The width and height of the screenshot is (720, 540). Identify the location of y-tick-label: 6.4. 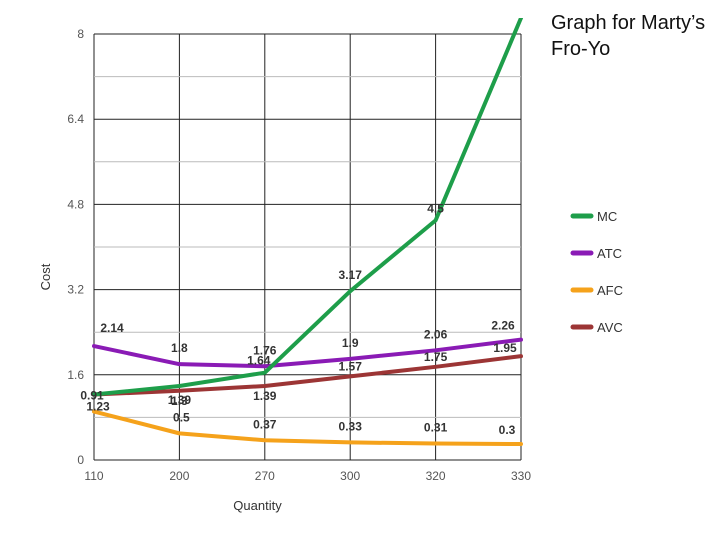
(75, 119).